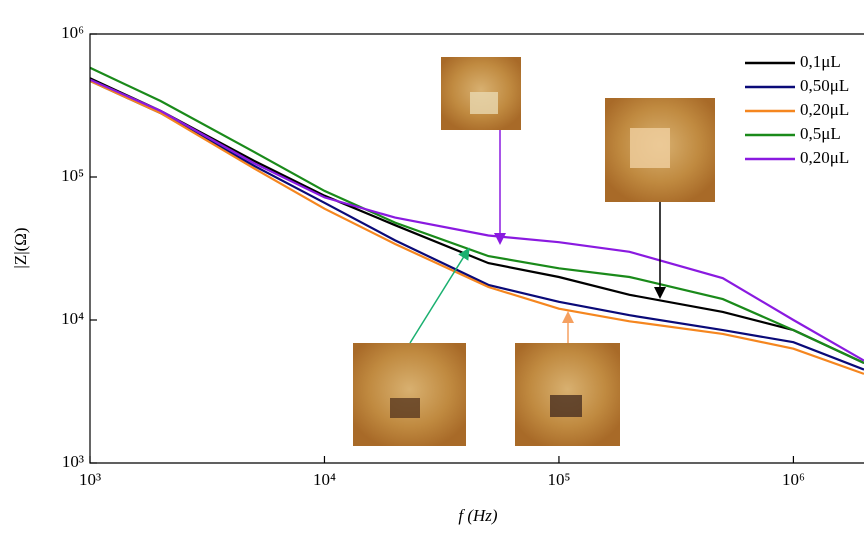 The height and width of the screenshot is (534, 864). I want to click on y-tick-label: 10⁶, so click(72, 32).